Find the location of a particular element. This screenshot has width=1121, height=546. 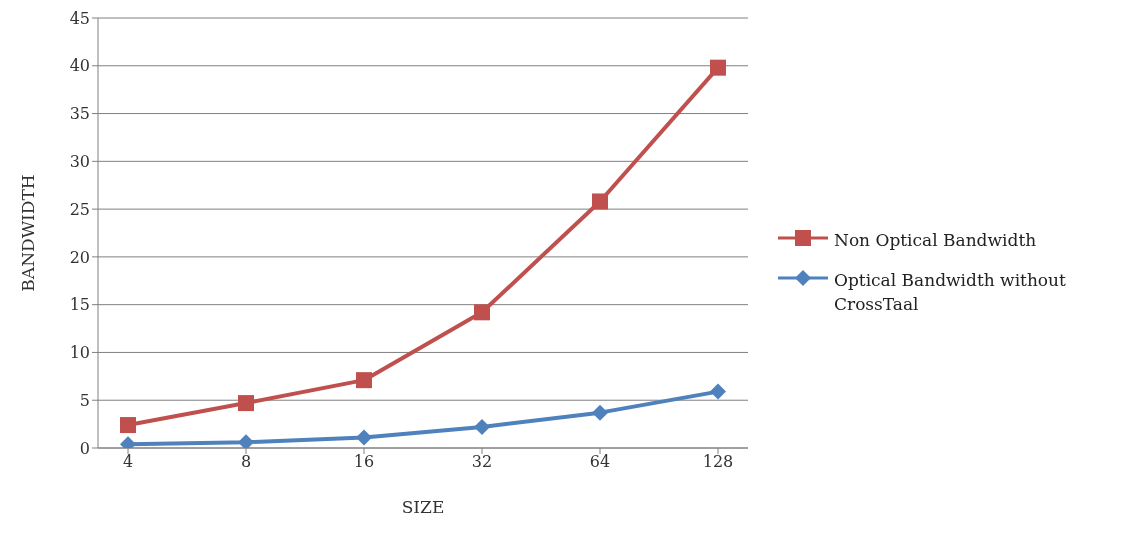

y-tick-label: 45 is located at coordinates (79, 18).